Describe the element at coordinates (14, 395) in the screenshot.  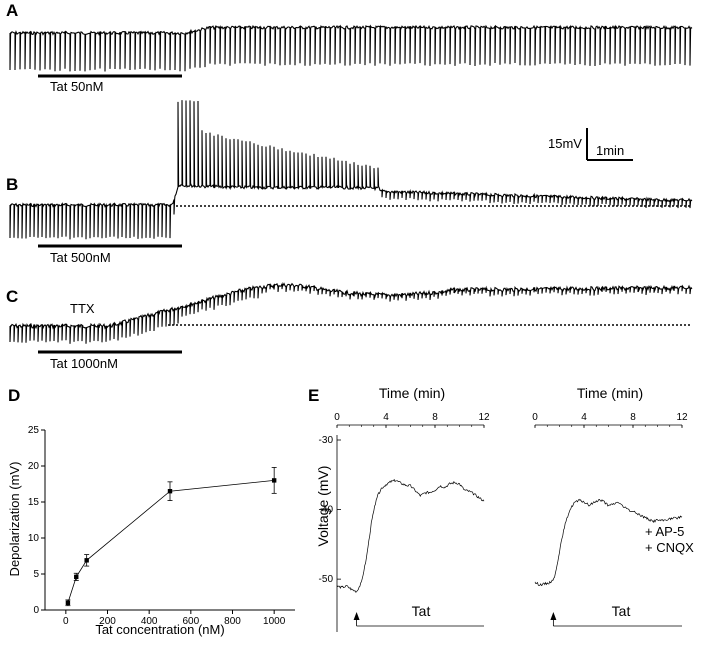
I see `panel-d-letter: D` at that location.